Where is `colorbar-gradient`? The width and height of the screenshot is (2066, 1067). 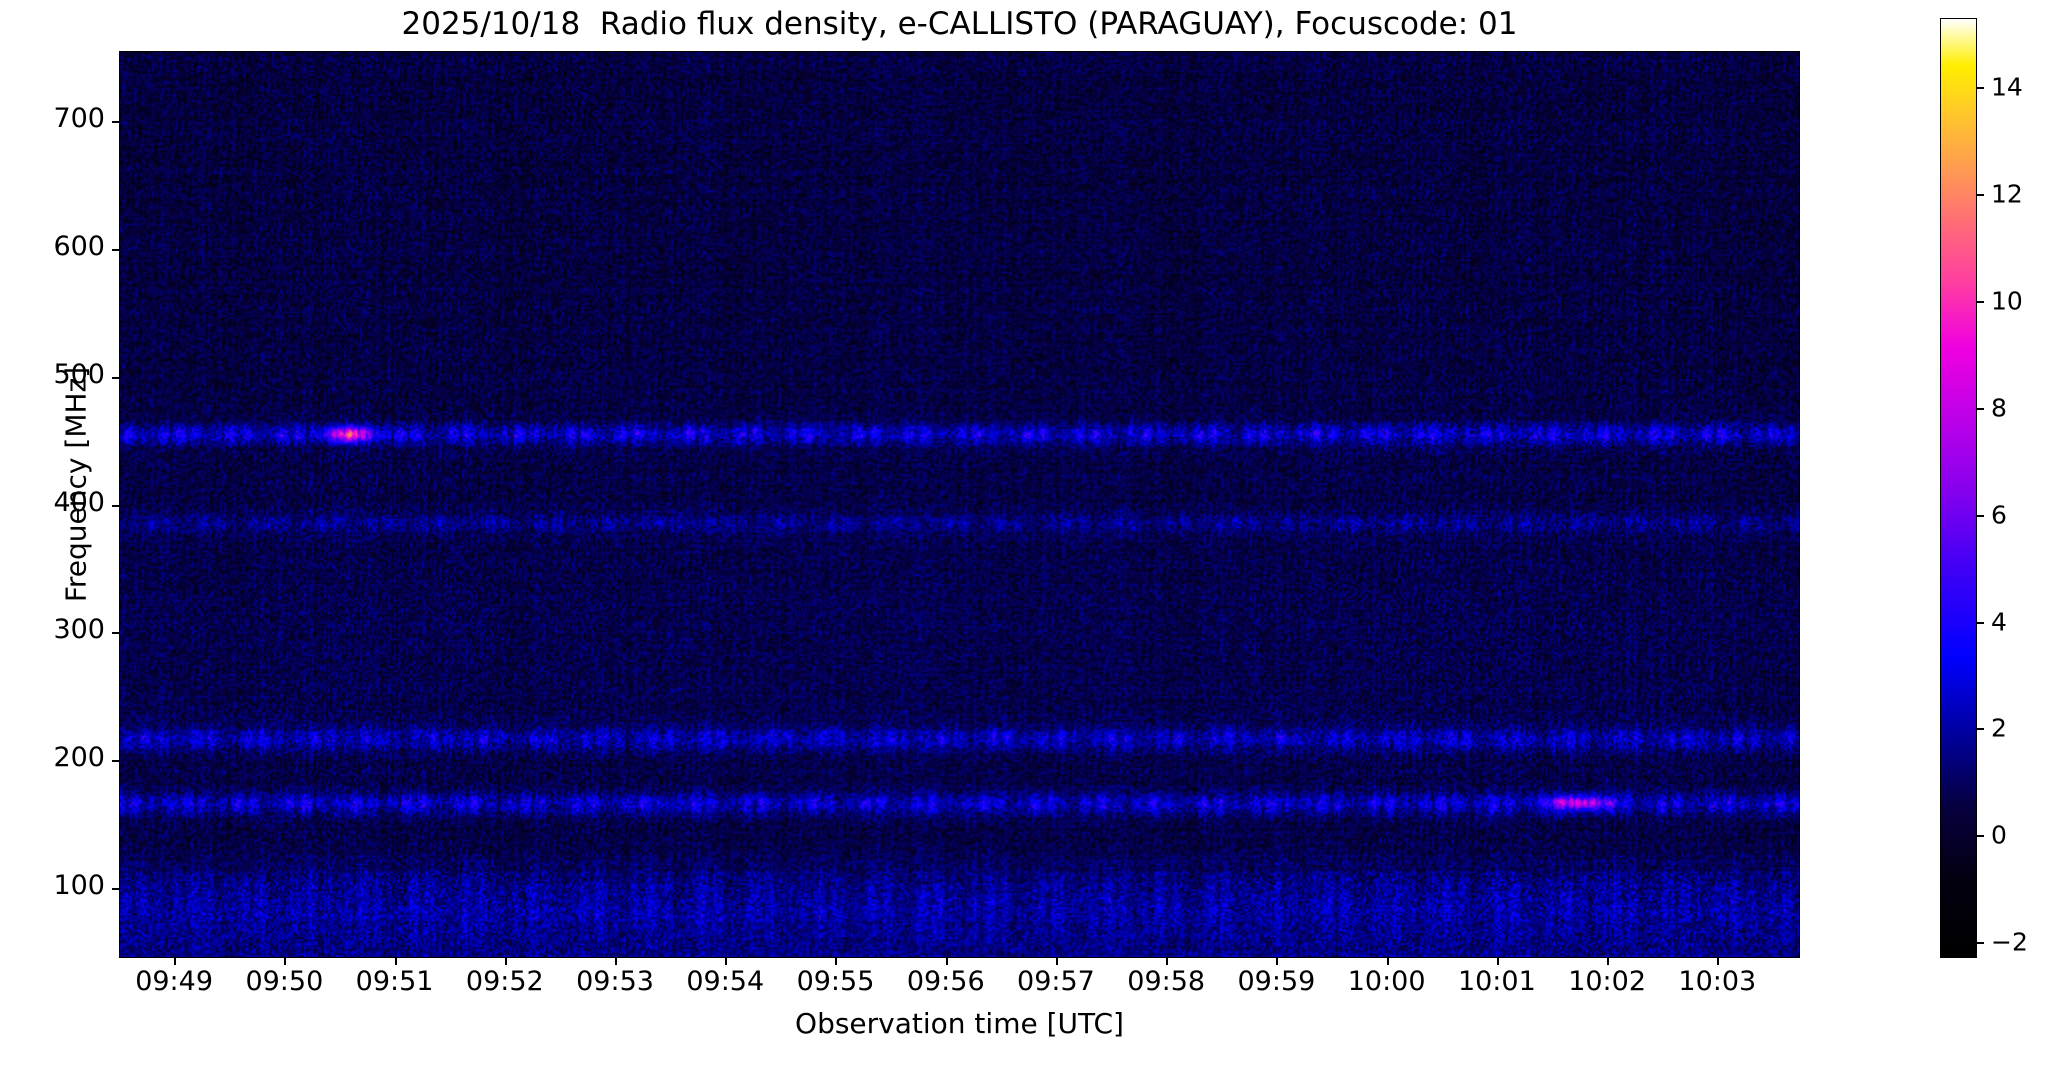
colorbar-gradient is located at coordinates (1958, 488).